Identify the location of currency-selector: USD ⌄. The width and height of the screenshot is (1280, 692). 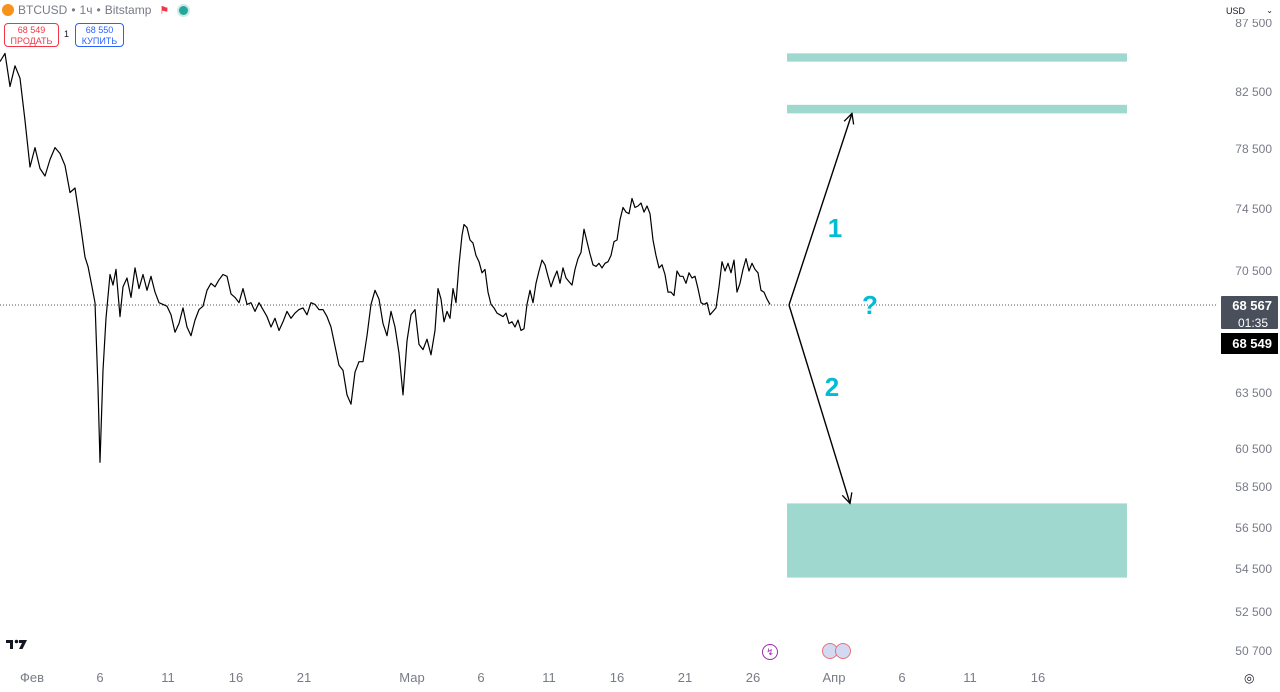
(1248, 10).